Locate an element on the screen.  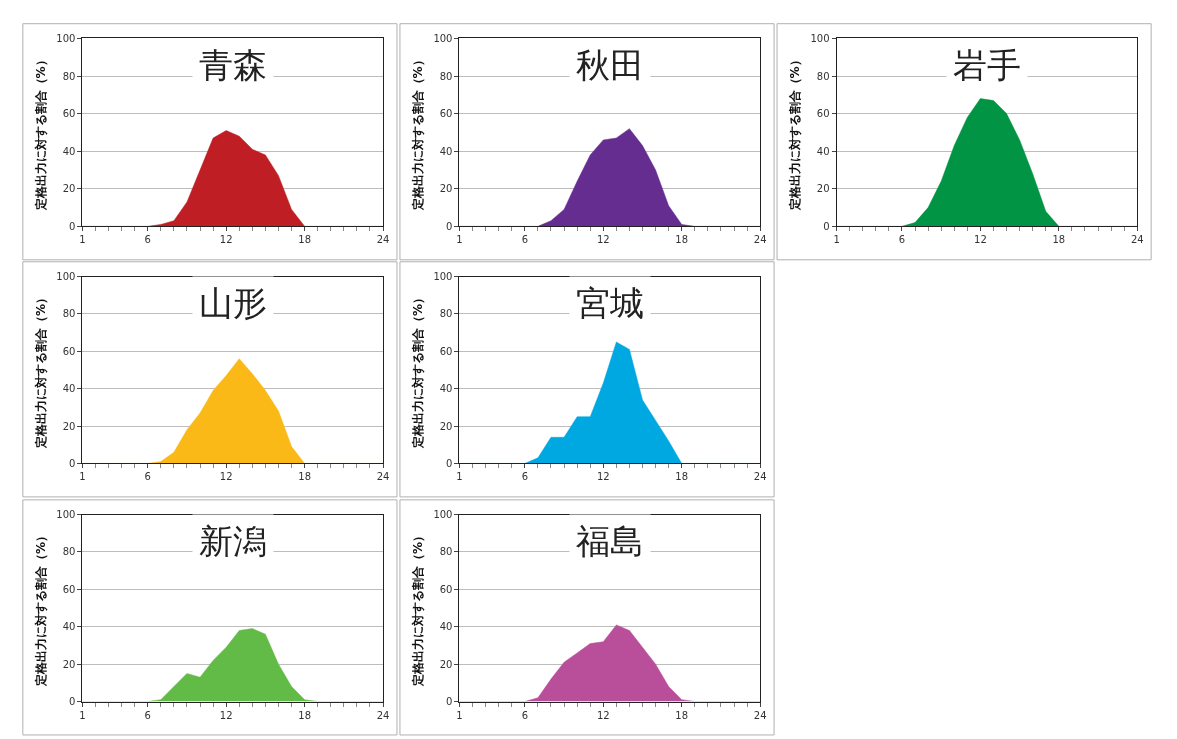
chart-title: 宮城 is located at coordinates (610, 303).